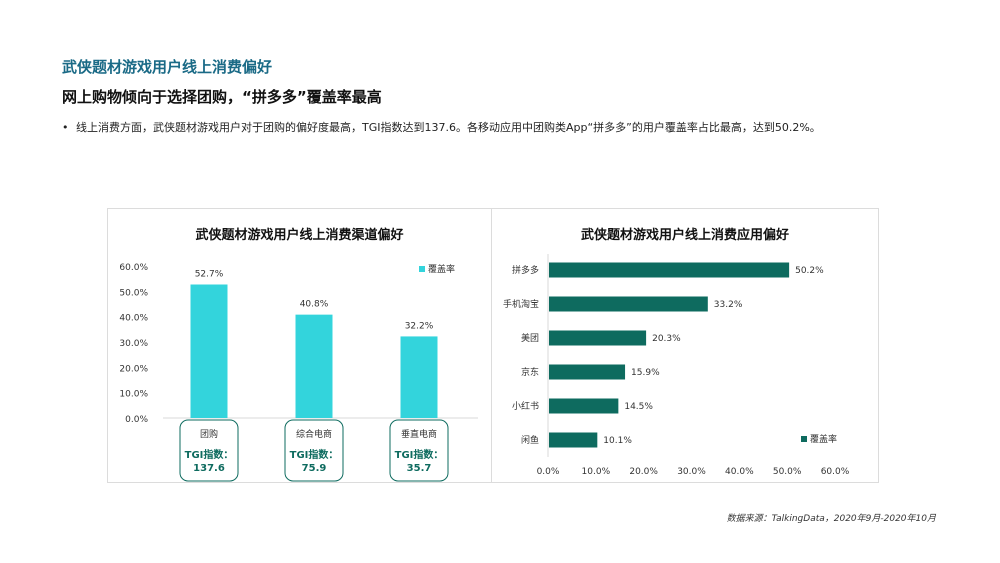  Describe the element at coordinates (419, 468) in the screenshot. I see `tgi-value: 35.7` at that location.